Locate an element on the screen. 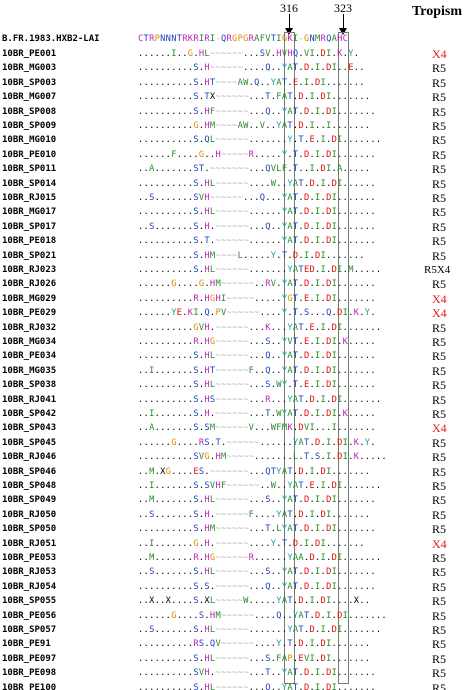  tropism-label: R5X4 is located at coordinates (437, 270).